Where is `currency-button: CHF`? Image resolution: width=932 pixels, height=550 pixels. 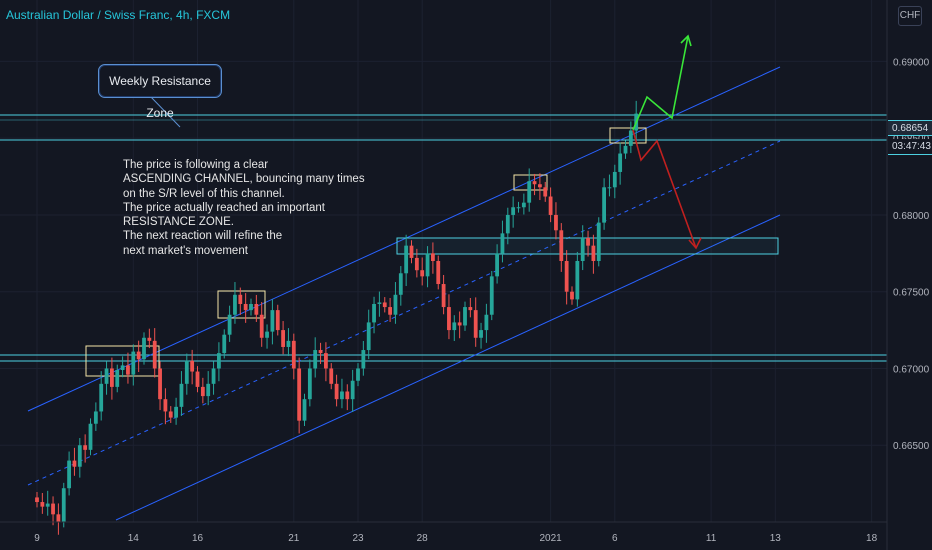 currency-button: CHF is located at coordinates (910, 16).